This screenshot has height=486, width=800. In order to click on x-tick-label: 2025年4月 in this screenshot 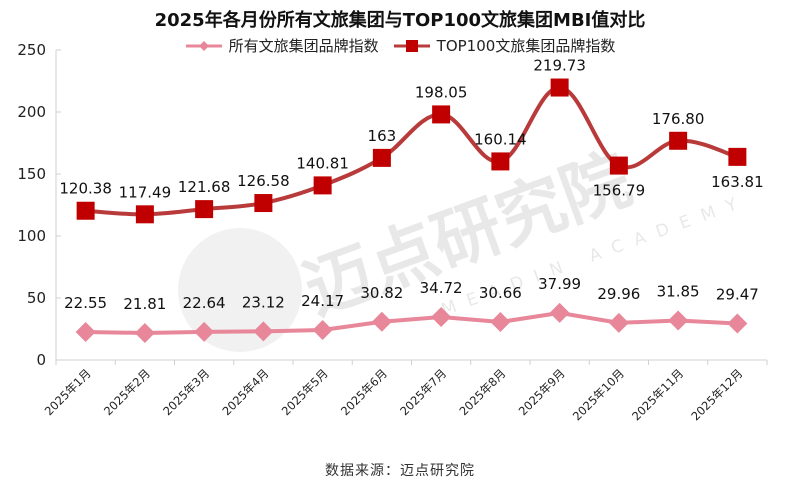, I will do `click(245, 392)`.